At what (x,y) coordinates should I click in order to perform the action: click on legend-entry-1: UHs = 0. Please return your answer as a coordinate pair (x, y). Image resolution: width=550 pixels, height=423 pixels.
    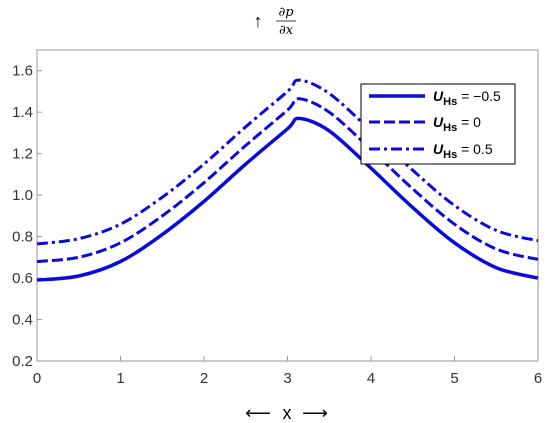
    Looking at the image, I should click on (457, 124).